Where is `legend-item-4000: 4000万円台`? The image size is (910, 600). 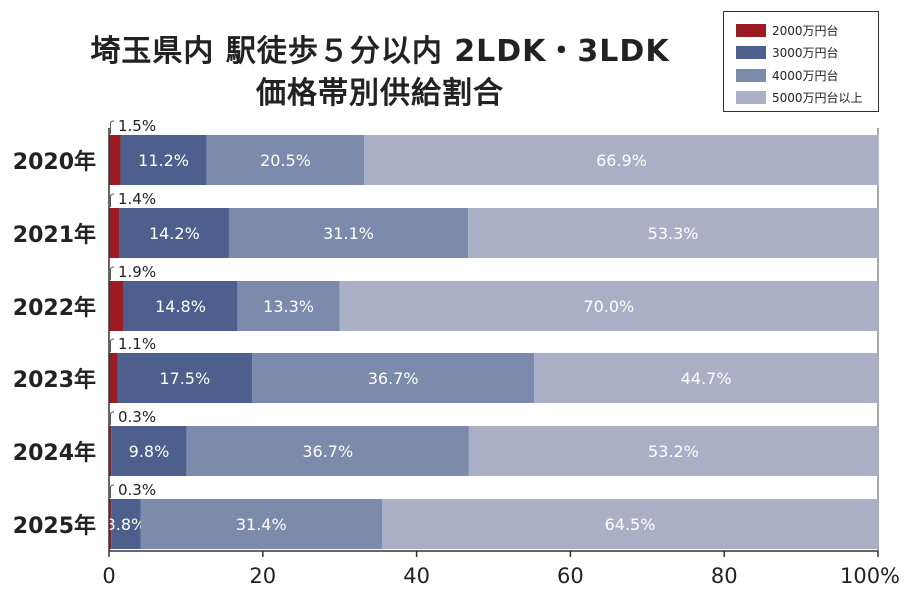 legend-item-4000: 4000万円台 is located at coordinates (787, 75).